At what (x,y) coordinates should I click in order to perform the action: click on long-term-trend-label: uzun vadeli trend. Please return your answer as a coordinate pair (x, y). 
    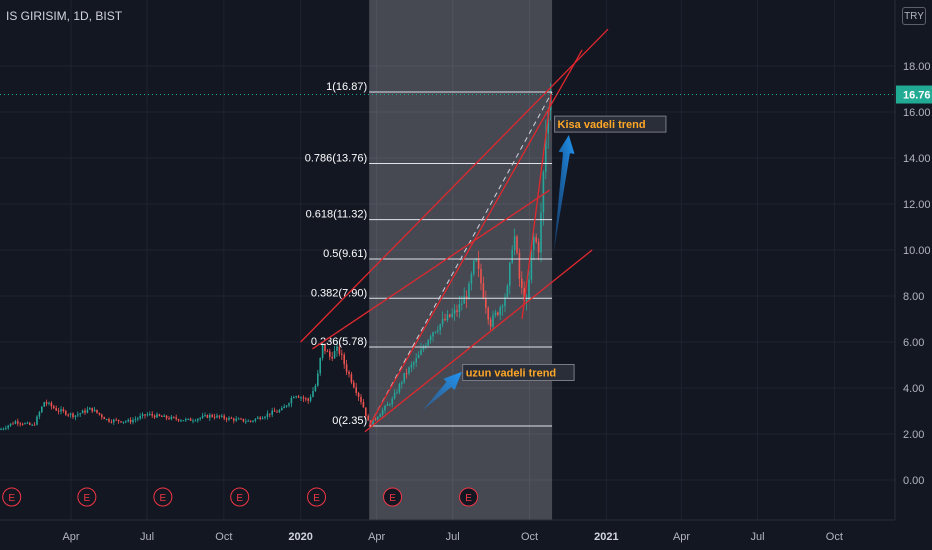
    Looking at the image, I should click on (511, 374).